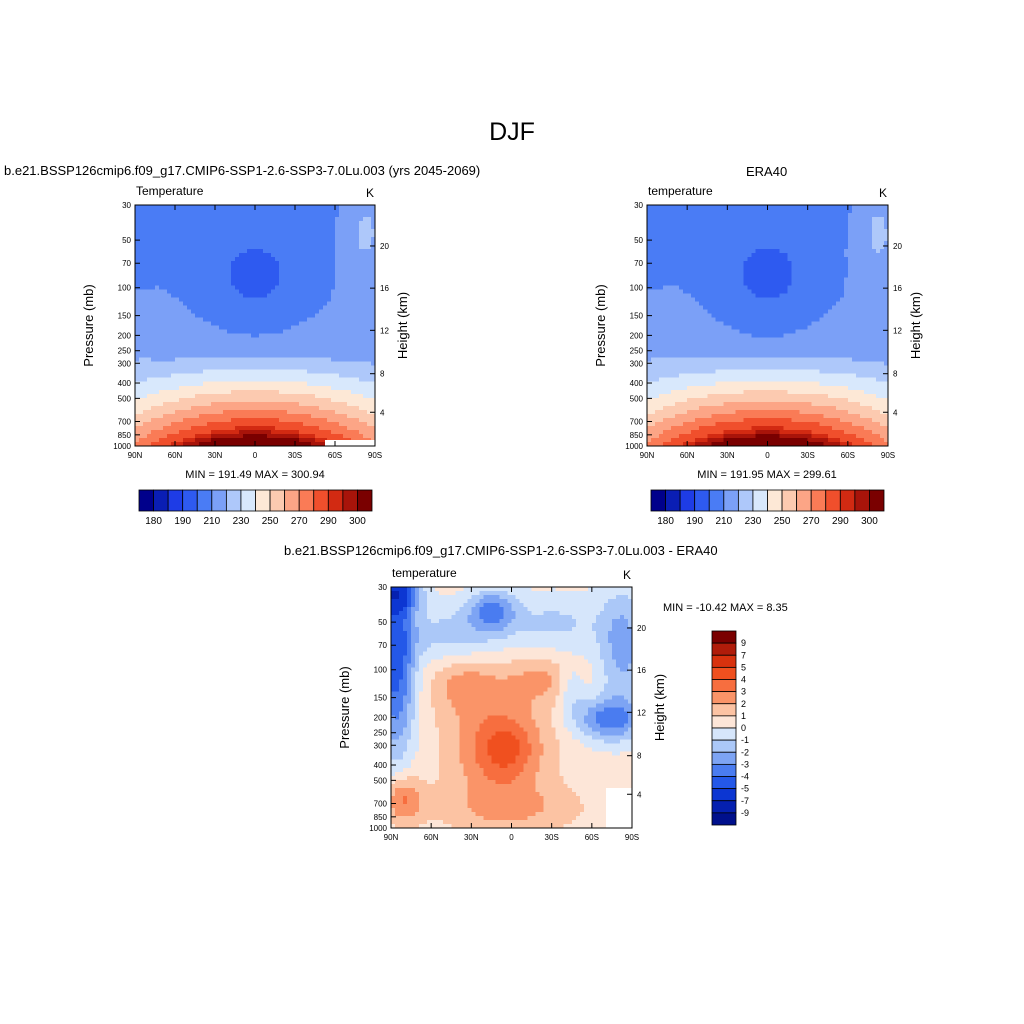 The image size is (1024, 1024). I want to click on model-y2-axis-title: Height (km), so click(402, 325).